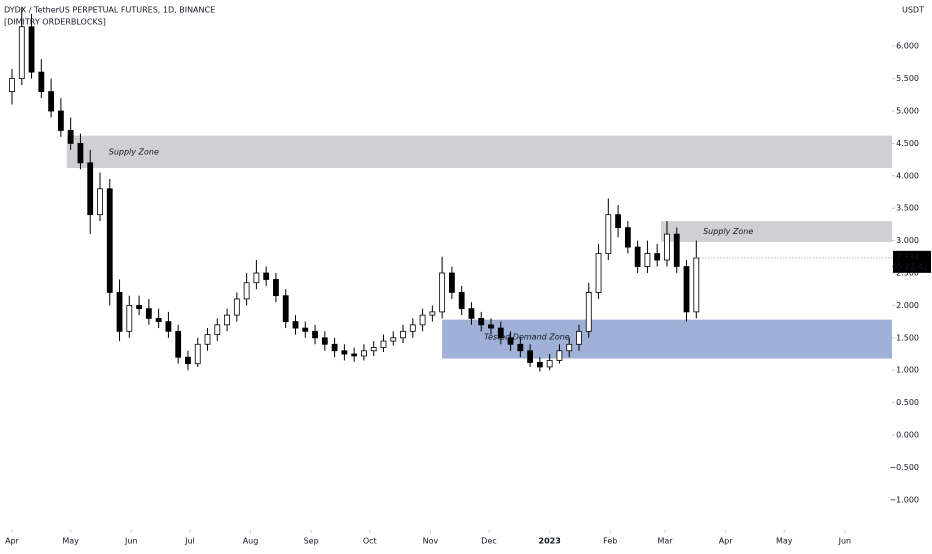 This screenshot has width=932, height=554. What do you see at coordinates (907, 46) in the screenshot?
I see `y-tick-label: 6.000` at bounding box center [907, 46].